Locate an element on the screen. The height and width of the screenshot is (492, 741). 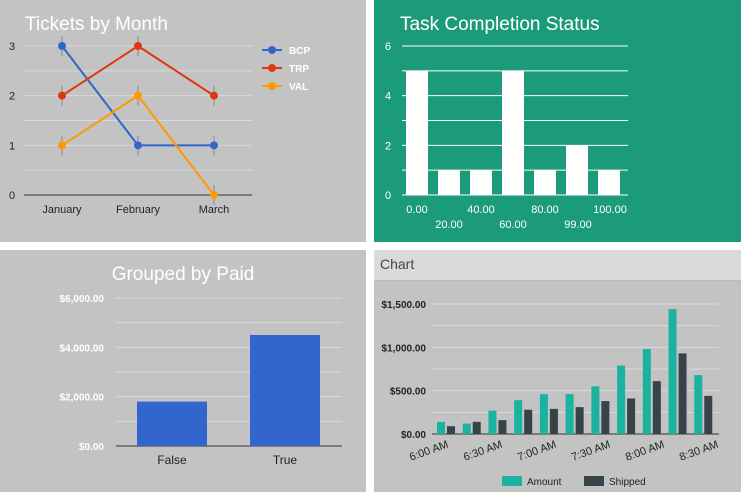
x-tick-label: 8:30 AM is located at coordinates (699, 451).